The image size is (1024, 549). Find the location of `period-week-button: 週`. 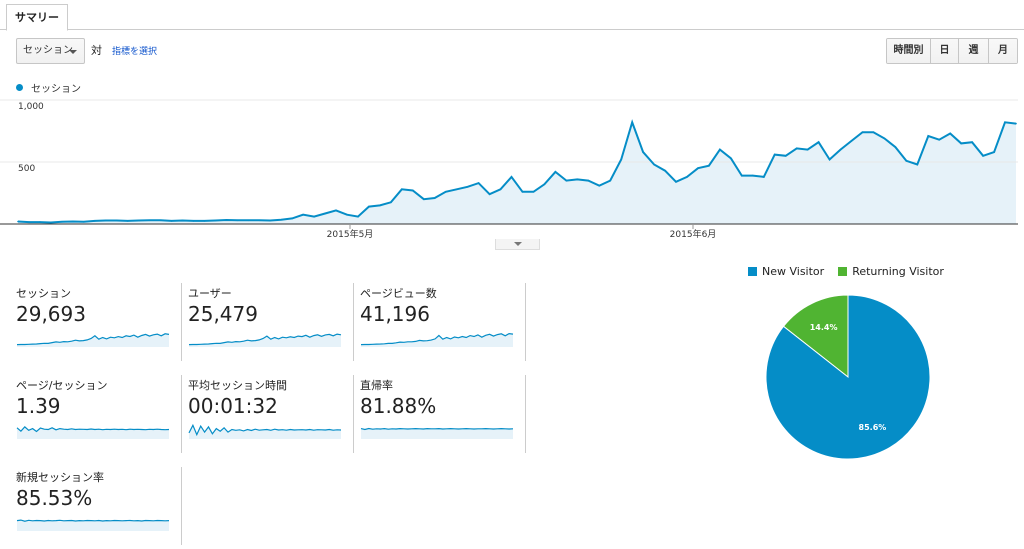

period-week-button: 週 is located at coordinates (974, 51).